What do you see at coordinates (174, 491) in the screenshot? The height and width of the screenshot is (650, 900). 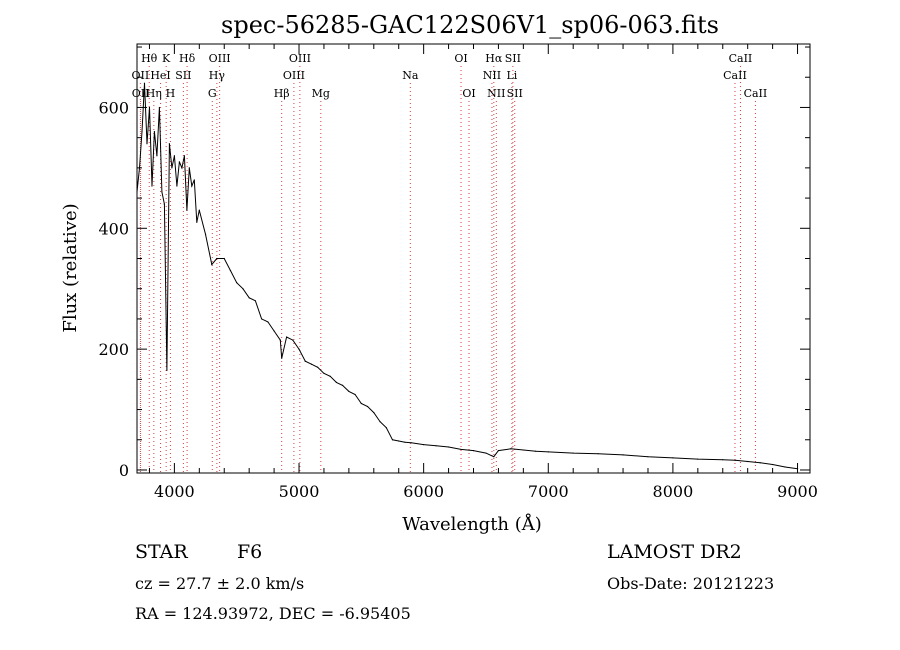 I see `x-tick-label: 4000` at bounding box center [174, 491].